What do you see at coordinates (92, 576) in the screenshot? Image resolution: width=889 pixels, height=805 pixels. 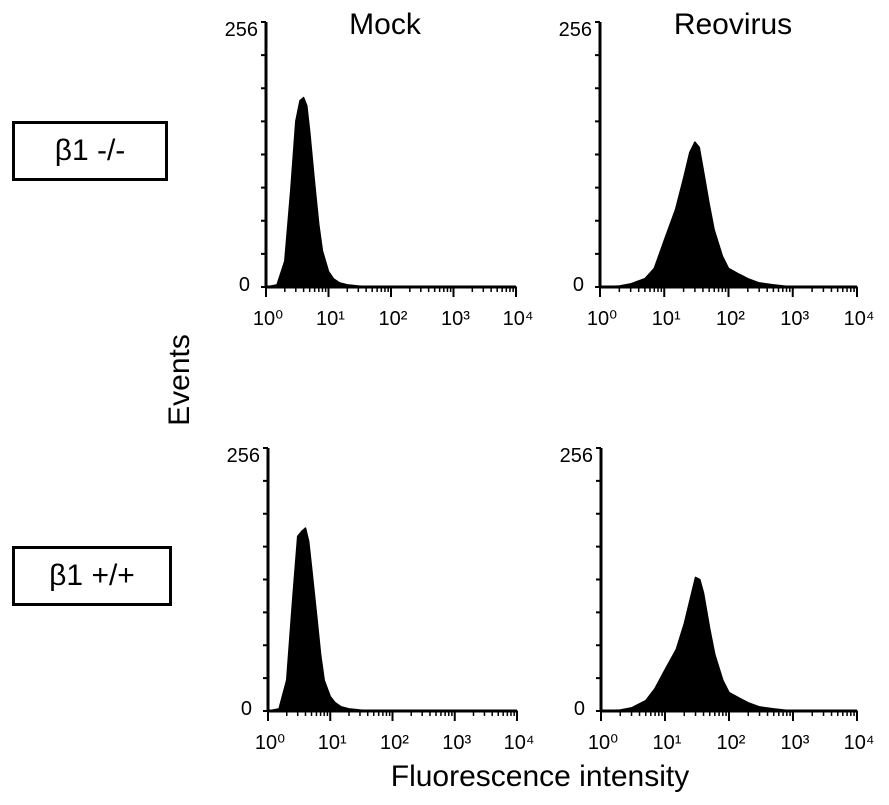 I see `row-label-beta1-wt: β1 +/+` at bounding box center [92, 576].